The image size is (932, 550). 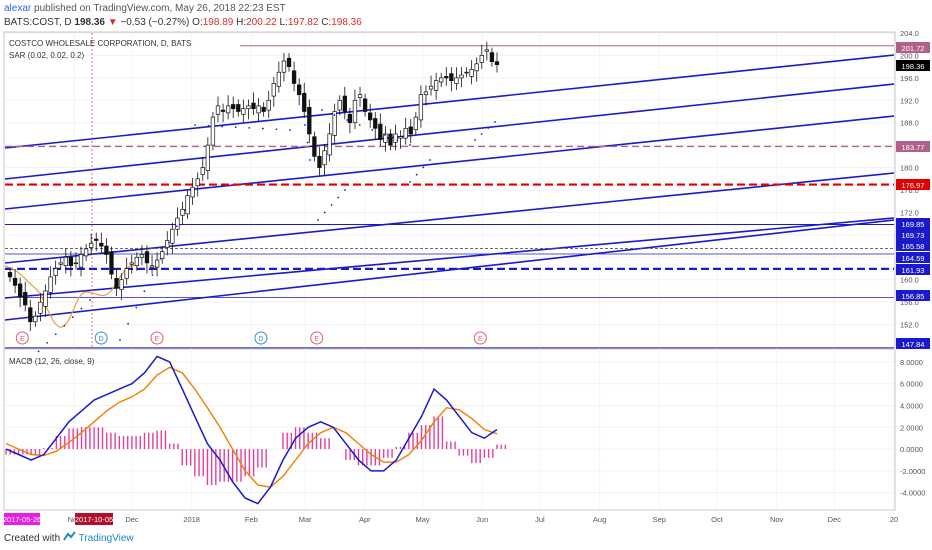 What do you see at coordinates (449, 258) in the screenshot?
I see `trend-channel-line` at bounding box center [449, 258].